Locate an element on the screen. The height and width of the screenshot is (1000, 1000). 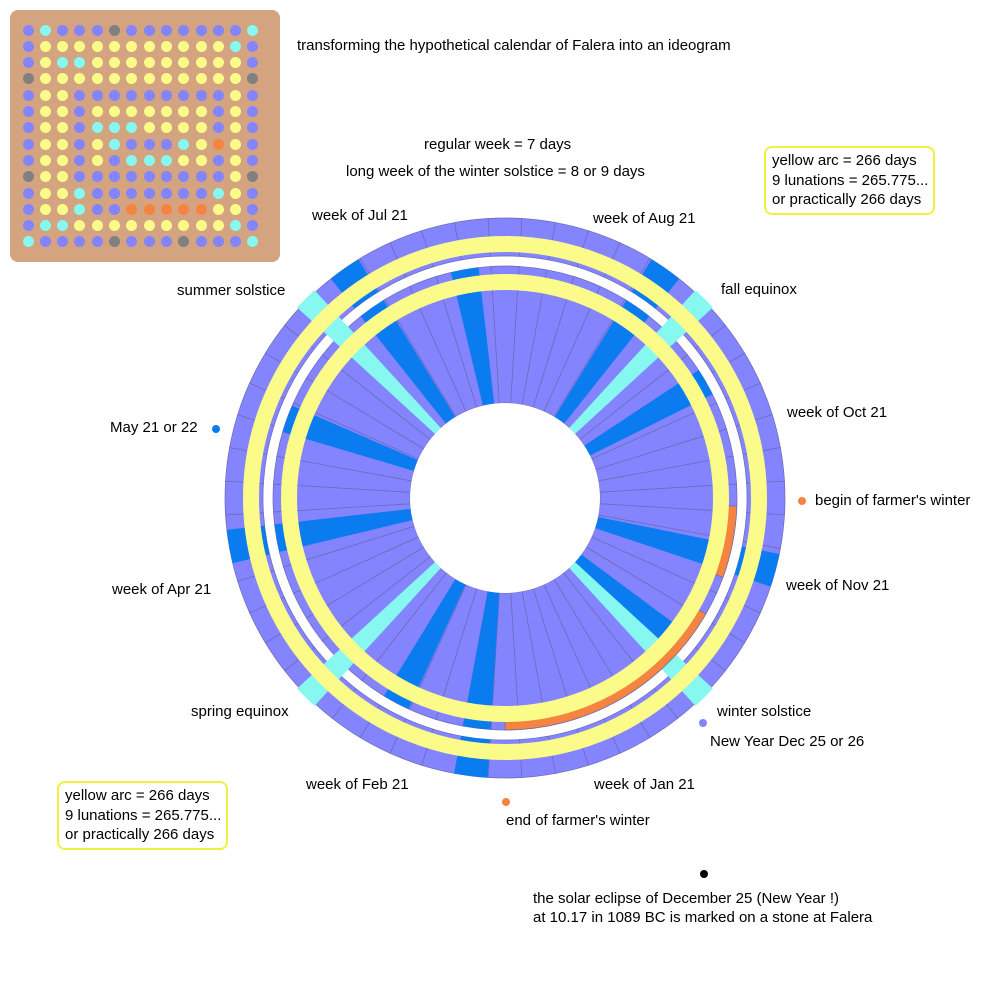
label-new-year: New Year Dec 25 or 26 is located at coordinates (787, 741).